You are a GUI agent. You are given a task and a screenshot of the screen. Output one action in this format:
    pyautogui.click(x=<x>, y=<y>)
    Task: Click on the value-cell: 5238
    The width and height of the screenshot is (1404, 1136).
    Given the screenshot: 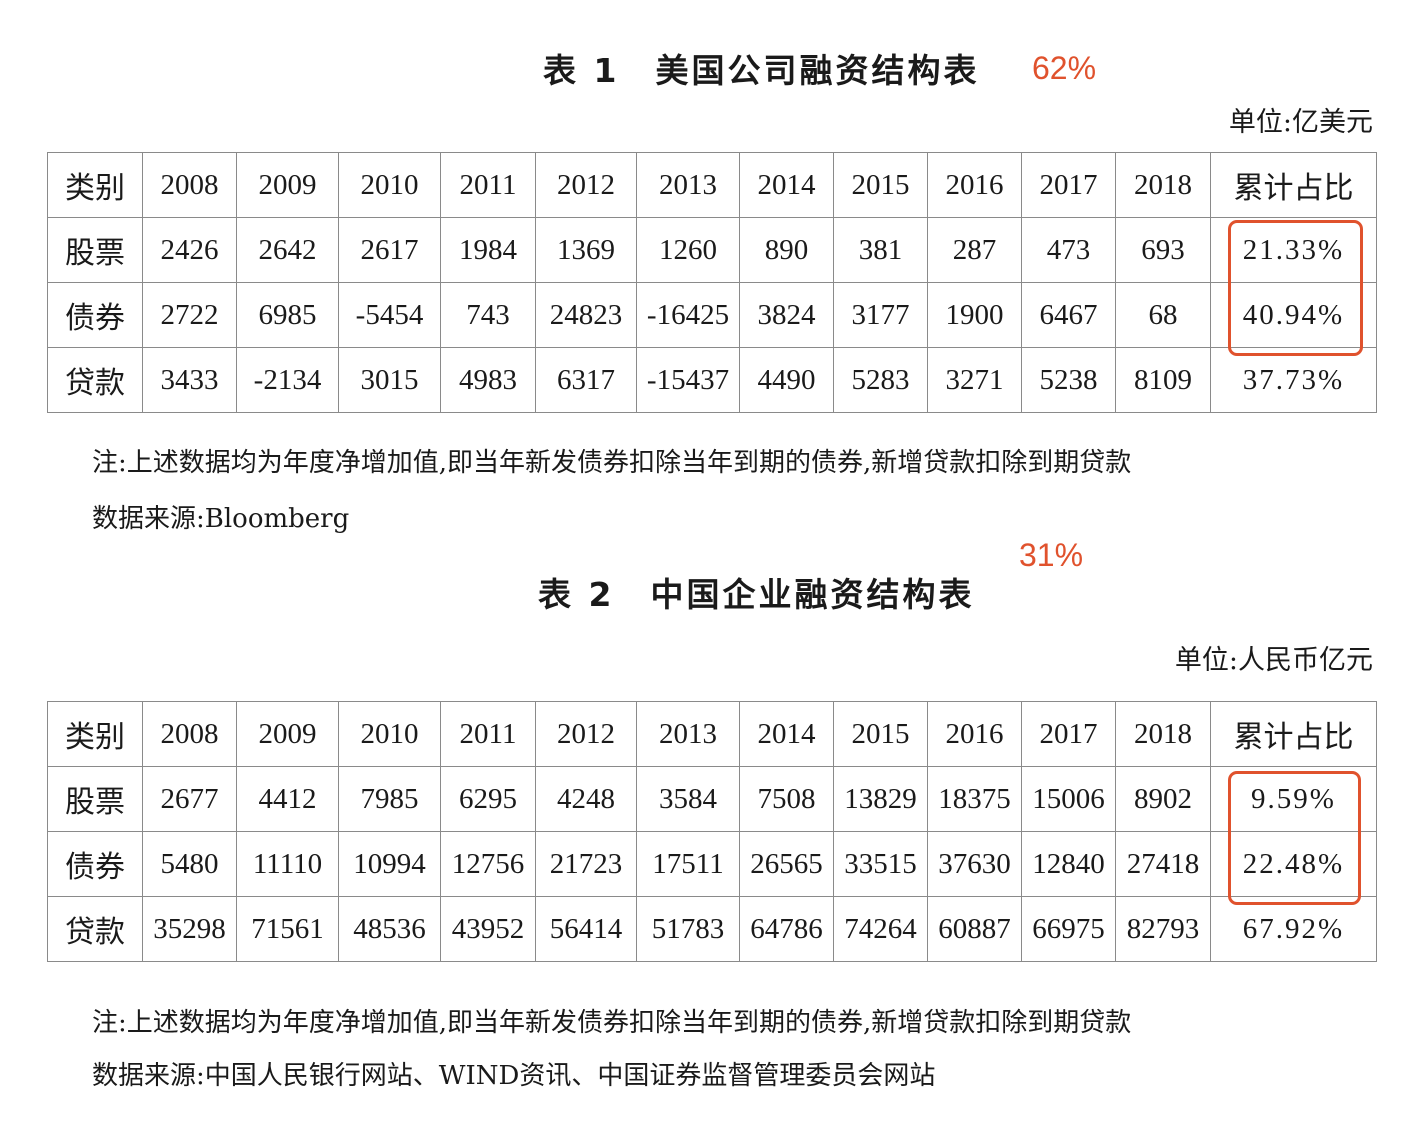 What is the action you would take?
    pyautogui.click(x=1068, y=380)
    